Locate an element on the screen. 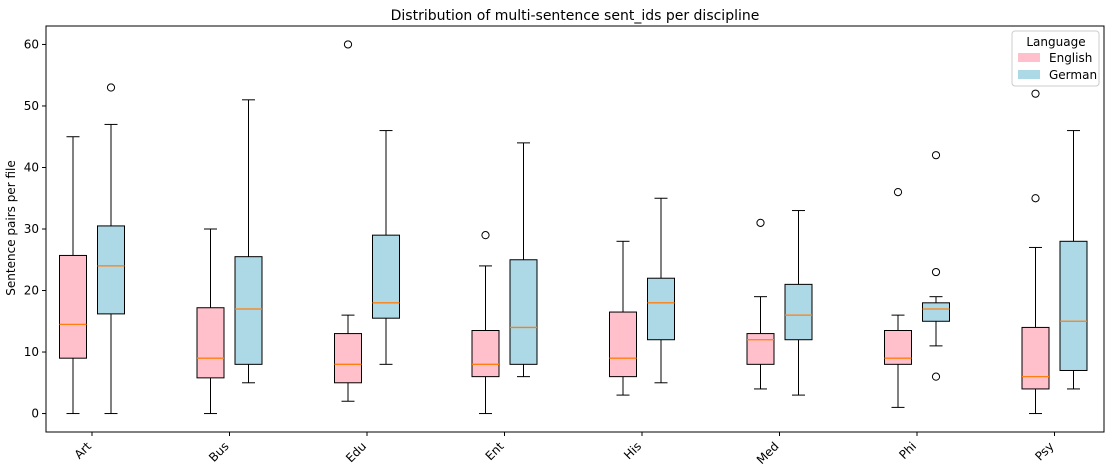  legend-swatch-german is located at coordinates (1029, 74).